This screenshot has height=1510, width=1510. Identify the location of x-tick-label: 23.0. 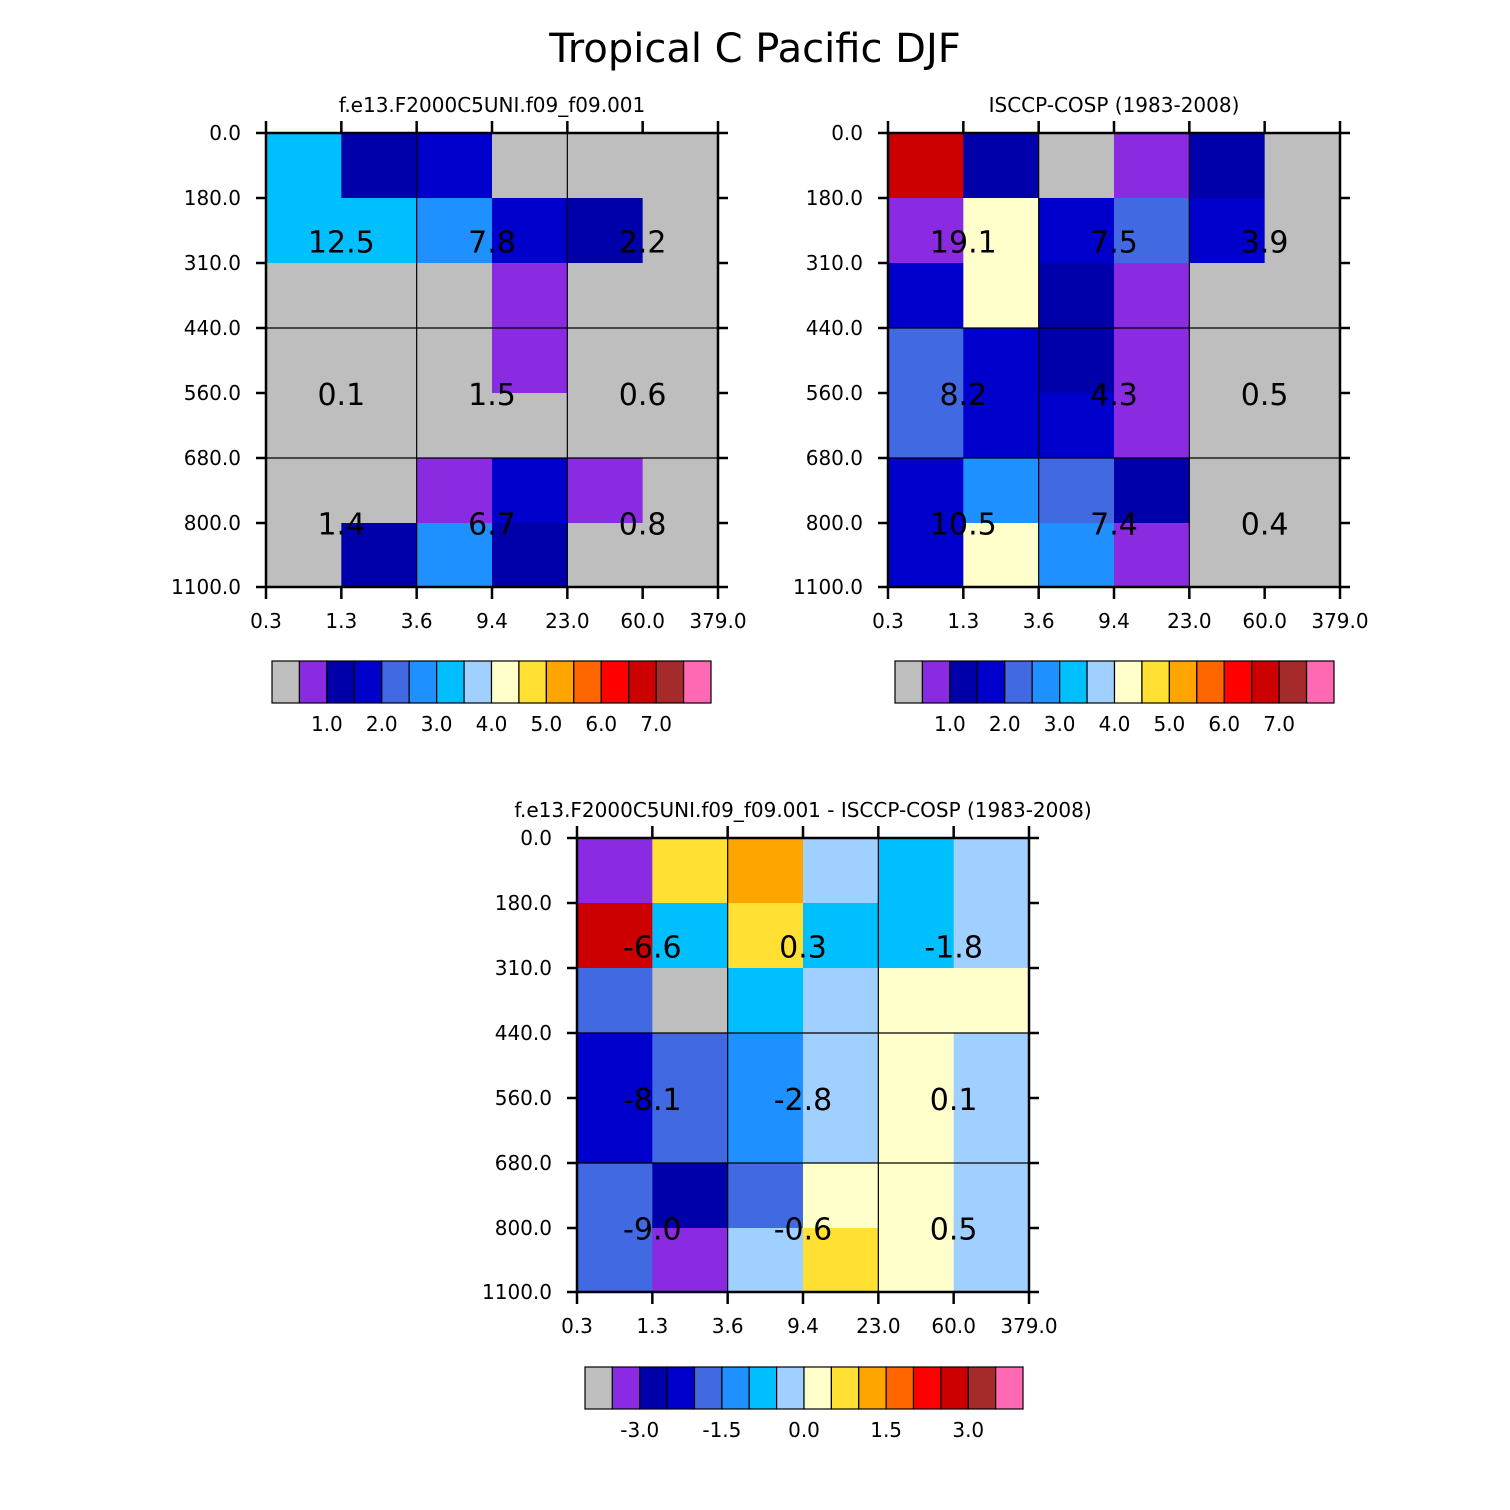
(567, 621).